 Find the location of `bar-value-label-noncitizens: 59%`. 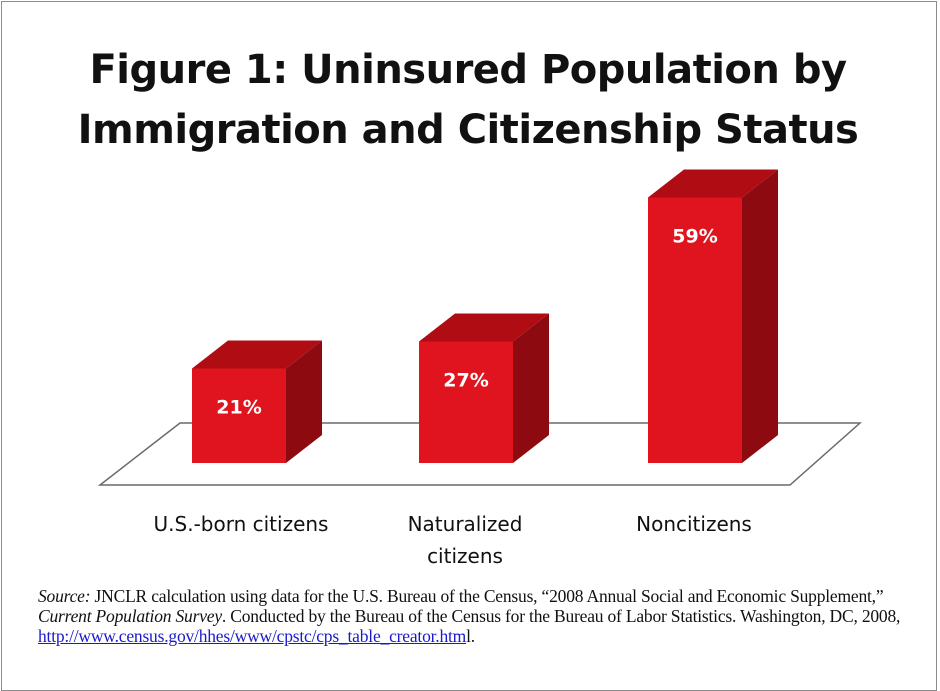

bar-value-label-noncitizens: 59% is located at coordinates (694, 237).